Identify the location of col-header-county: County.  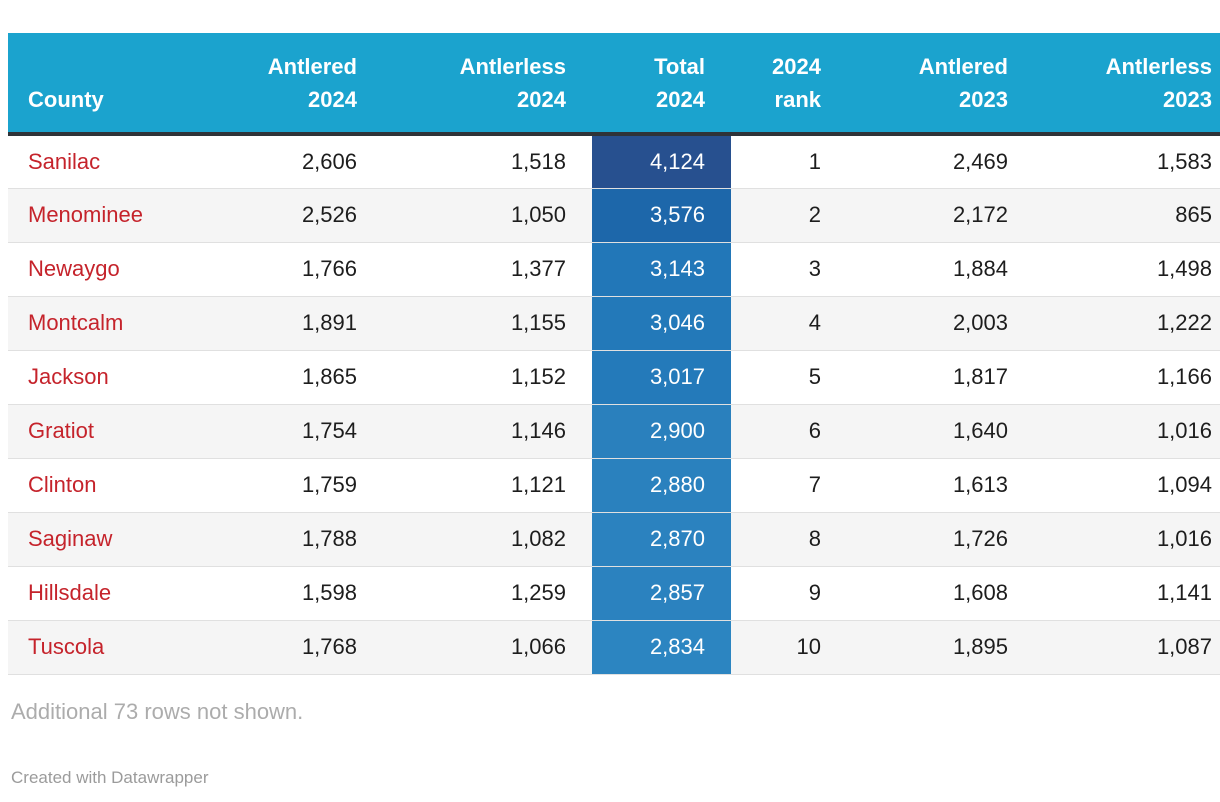
(119, 84).